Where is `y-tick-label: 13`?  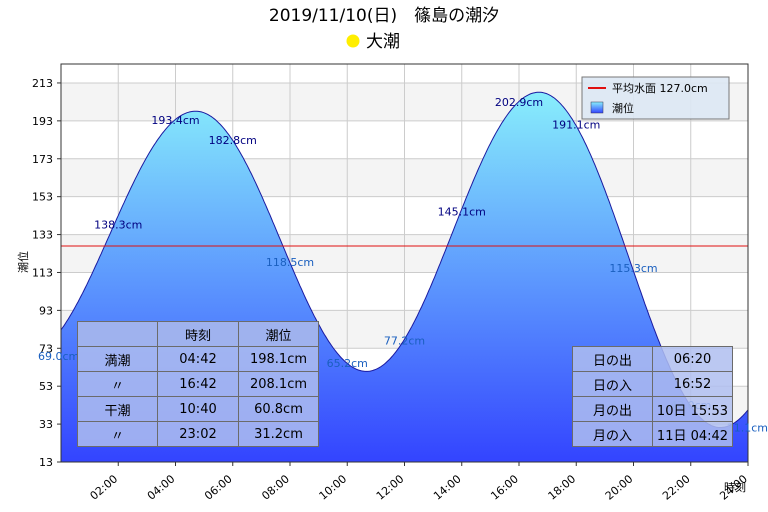 y-tick-label: 13 is located at coordinates (46, 462).